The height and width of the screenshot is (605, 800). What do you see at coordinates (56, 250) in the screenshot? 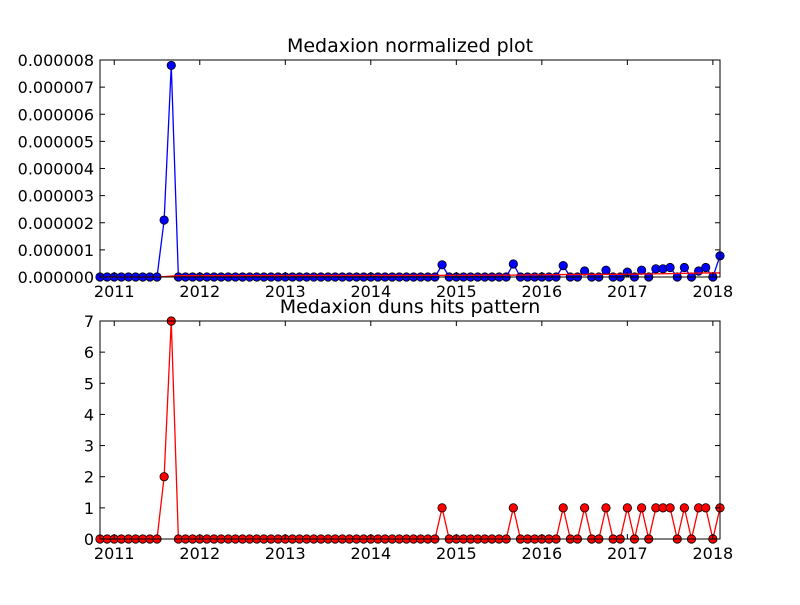
I see `y-tick-label: 0.000001` at bounding box center [56, 250].